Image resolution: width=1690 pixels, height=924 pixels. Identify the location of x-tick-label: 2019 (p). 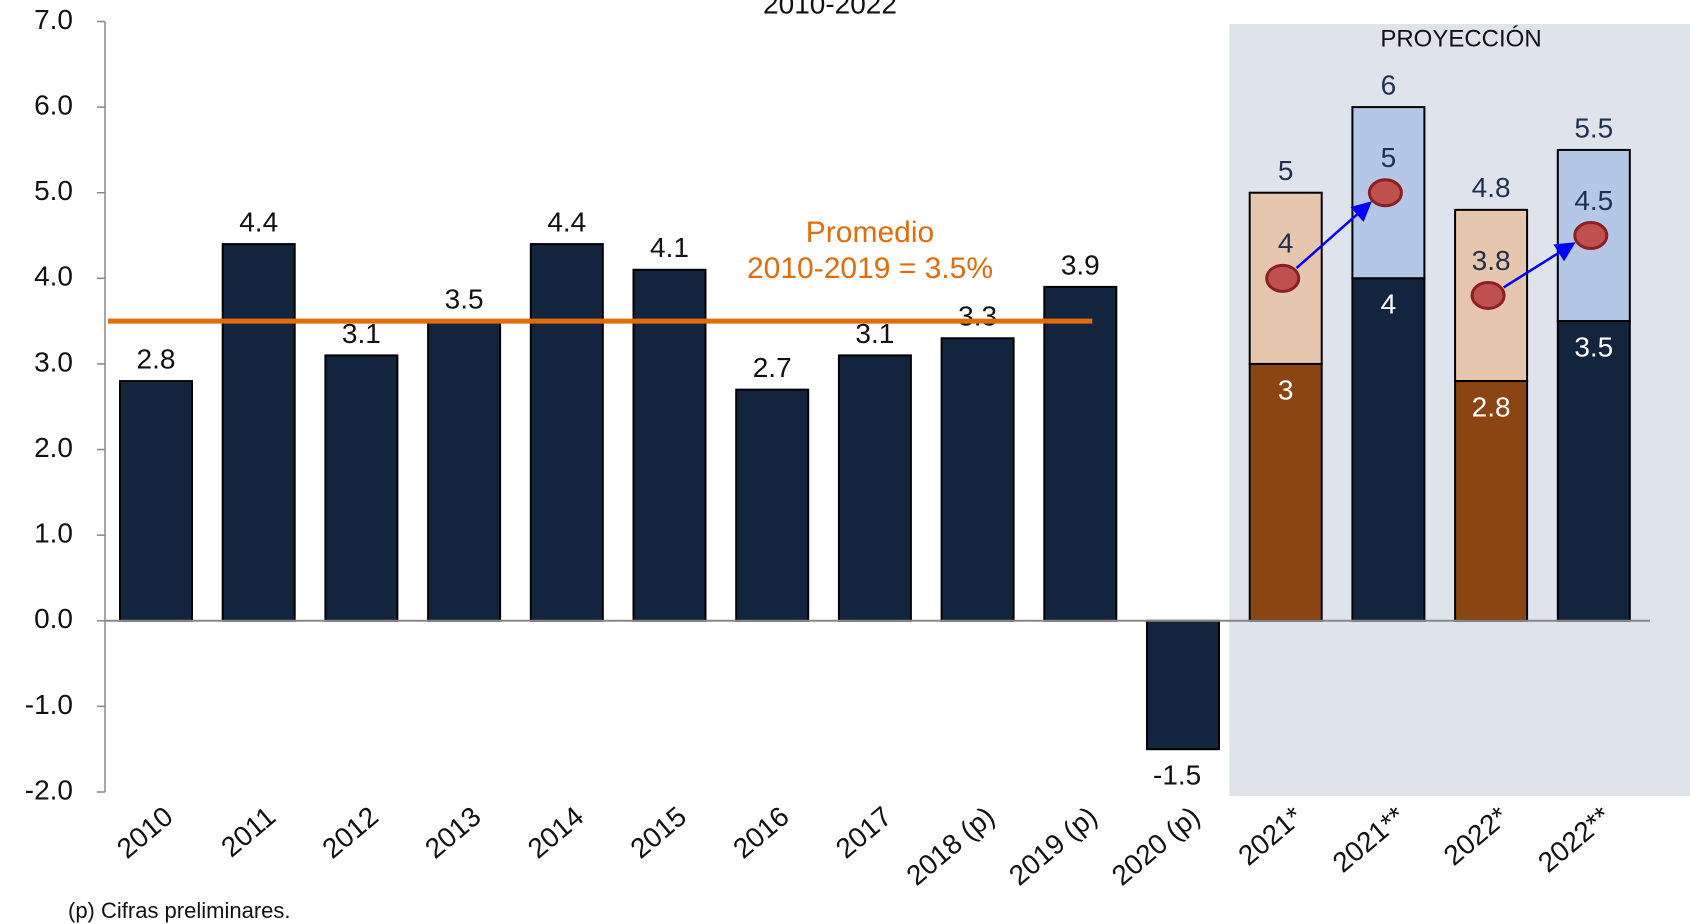
(1053, 846).